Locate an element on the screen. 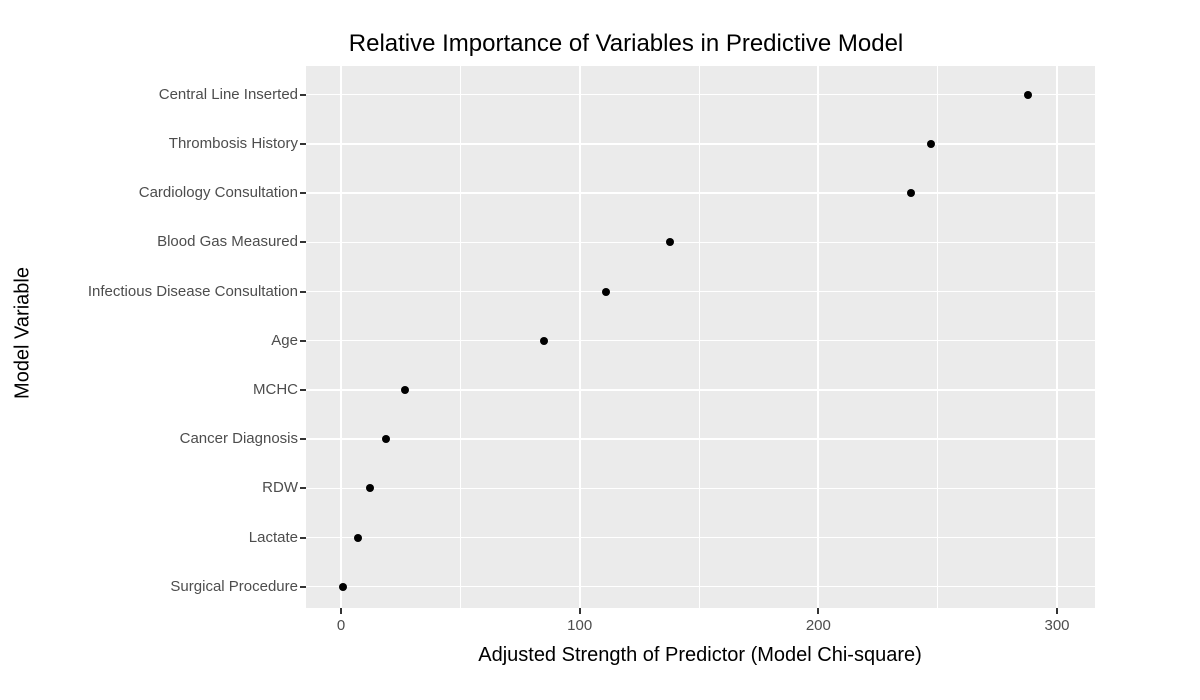 Image resolution: width=1200 pixels, height=700 pixels. y-axis-category-label: Age is located at coordinates (284, 340).